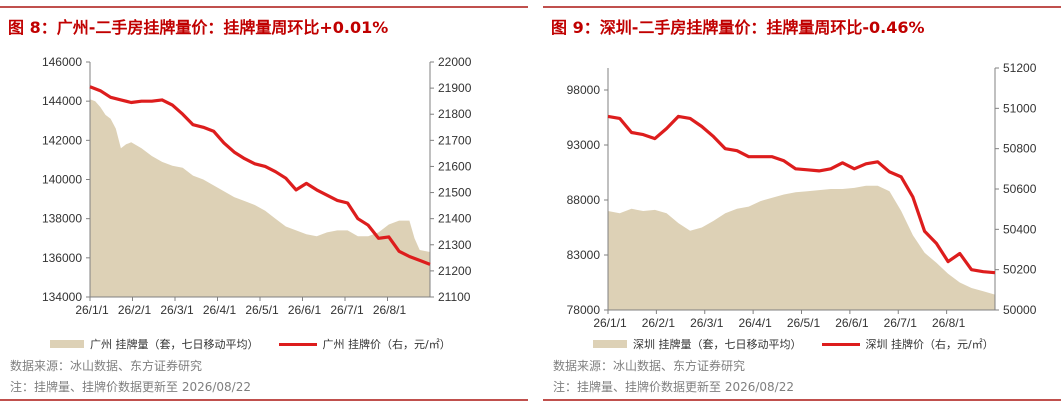 The width and height of the screenshot is (1061, 407). Describe the element at coordinates (198, 27) in the screenshot. I see `chart-title: 图 8：广州-二手房挂牌量价：挂牌量周环比+0.01%` at that location.